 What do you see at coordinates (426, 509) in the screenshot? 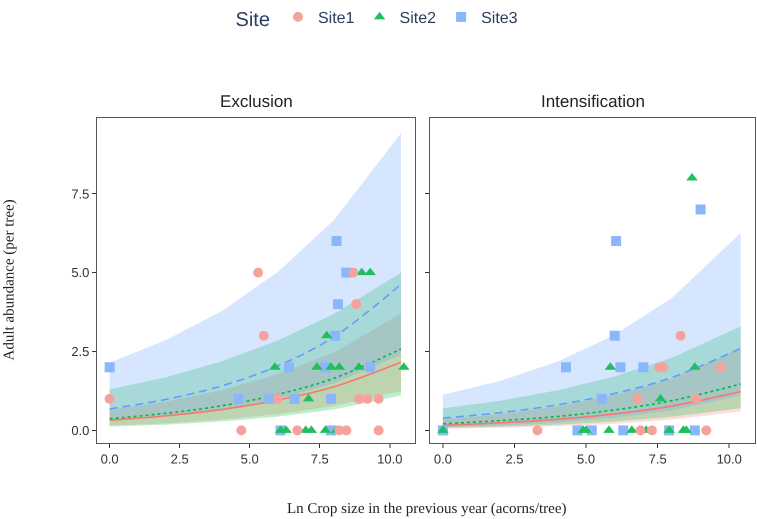
I see `x-axis-title: Ln Crop size in the previous year (acorns/tree)` at bounding box center [426, 509].